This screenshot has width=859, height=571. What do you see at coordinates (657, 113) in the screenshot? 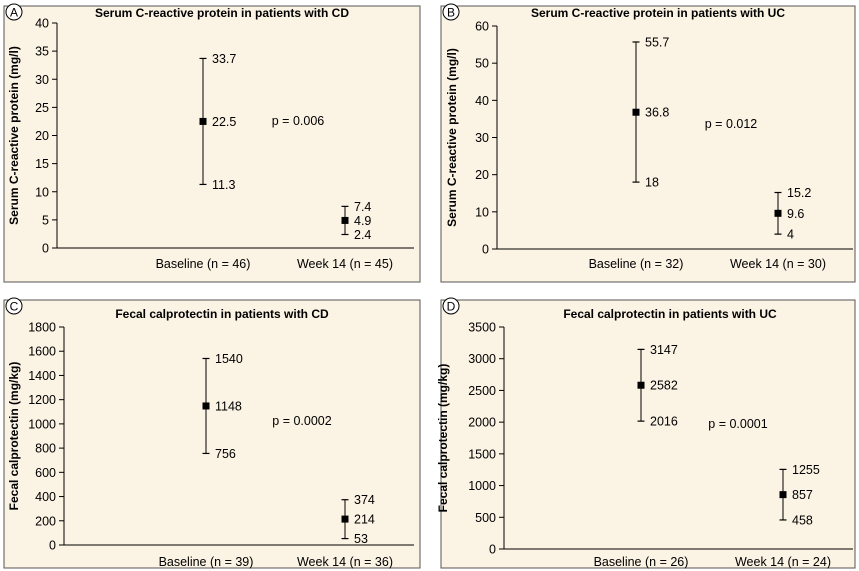
I see `data-label-center: 36.8` at bounding box center [657, 113].